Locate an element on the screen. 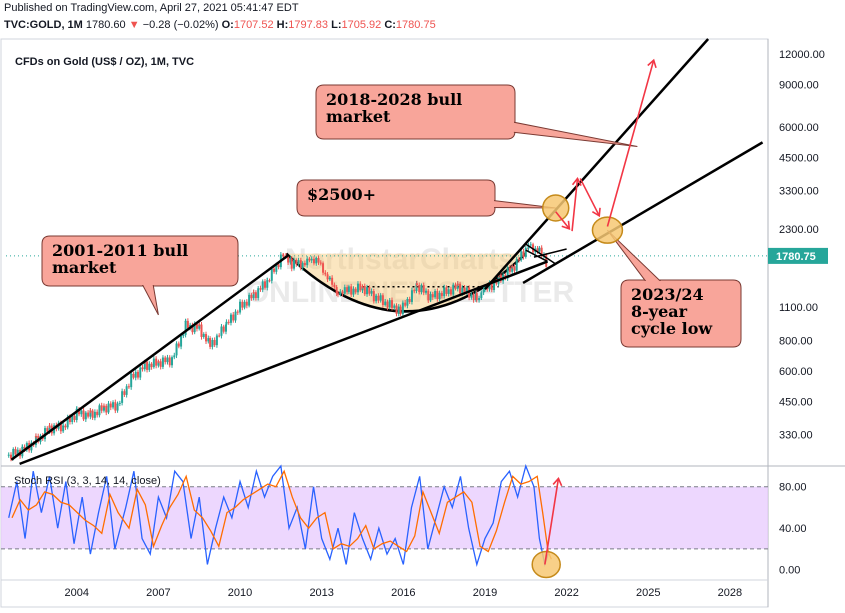 The image size is (845, 613). flag-breakout is located at coordinates (550, 253).